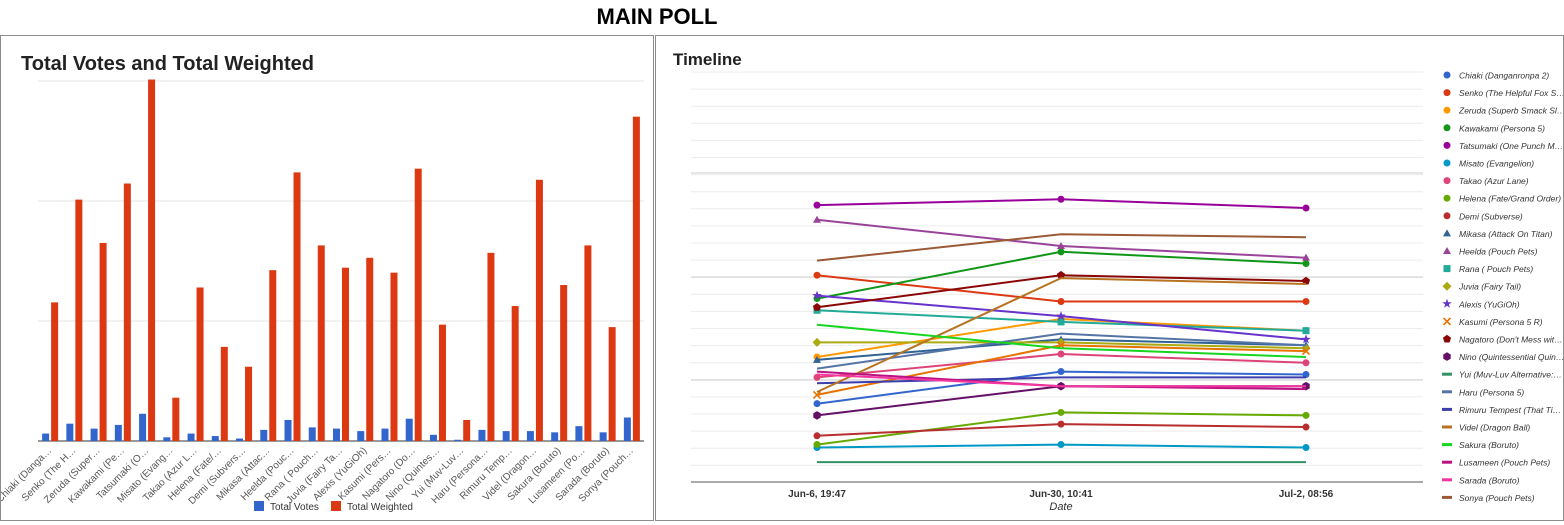 The width and height of the screenshot is (1564, 525). What do you see at coordinates (336, 506) in the screenshot?
I see `legend-swatch-total-weighted` at bounding box center [336, 506].